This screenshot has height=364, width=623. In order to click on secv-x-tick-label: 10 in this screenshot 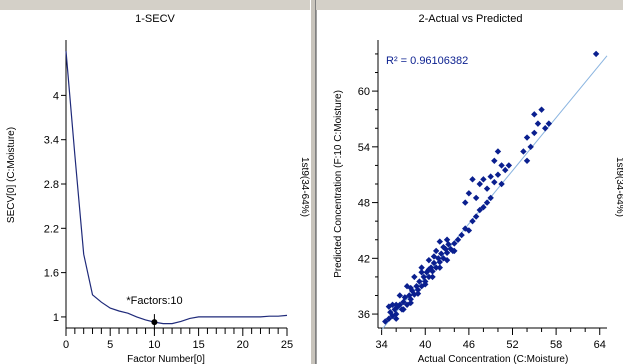, I will do `click(154, 345)`.